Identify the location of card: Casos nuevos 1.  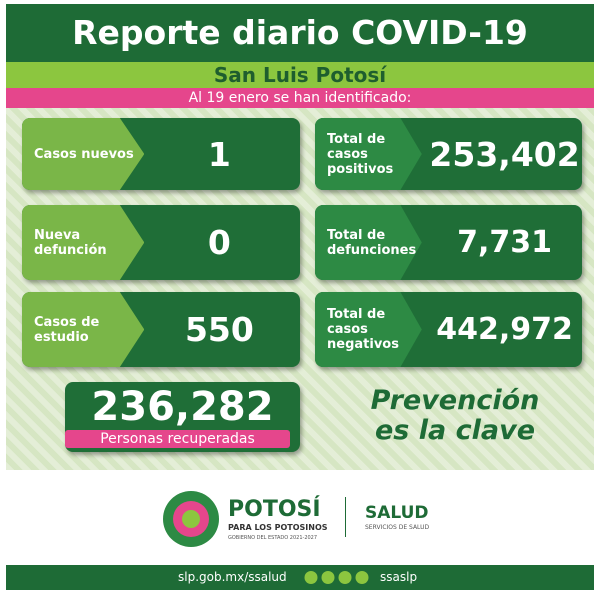
(161, 154).